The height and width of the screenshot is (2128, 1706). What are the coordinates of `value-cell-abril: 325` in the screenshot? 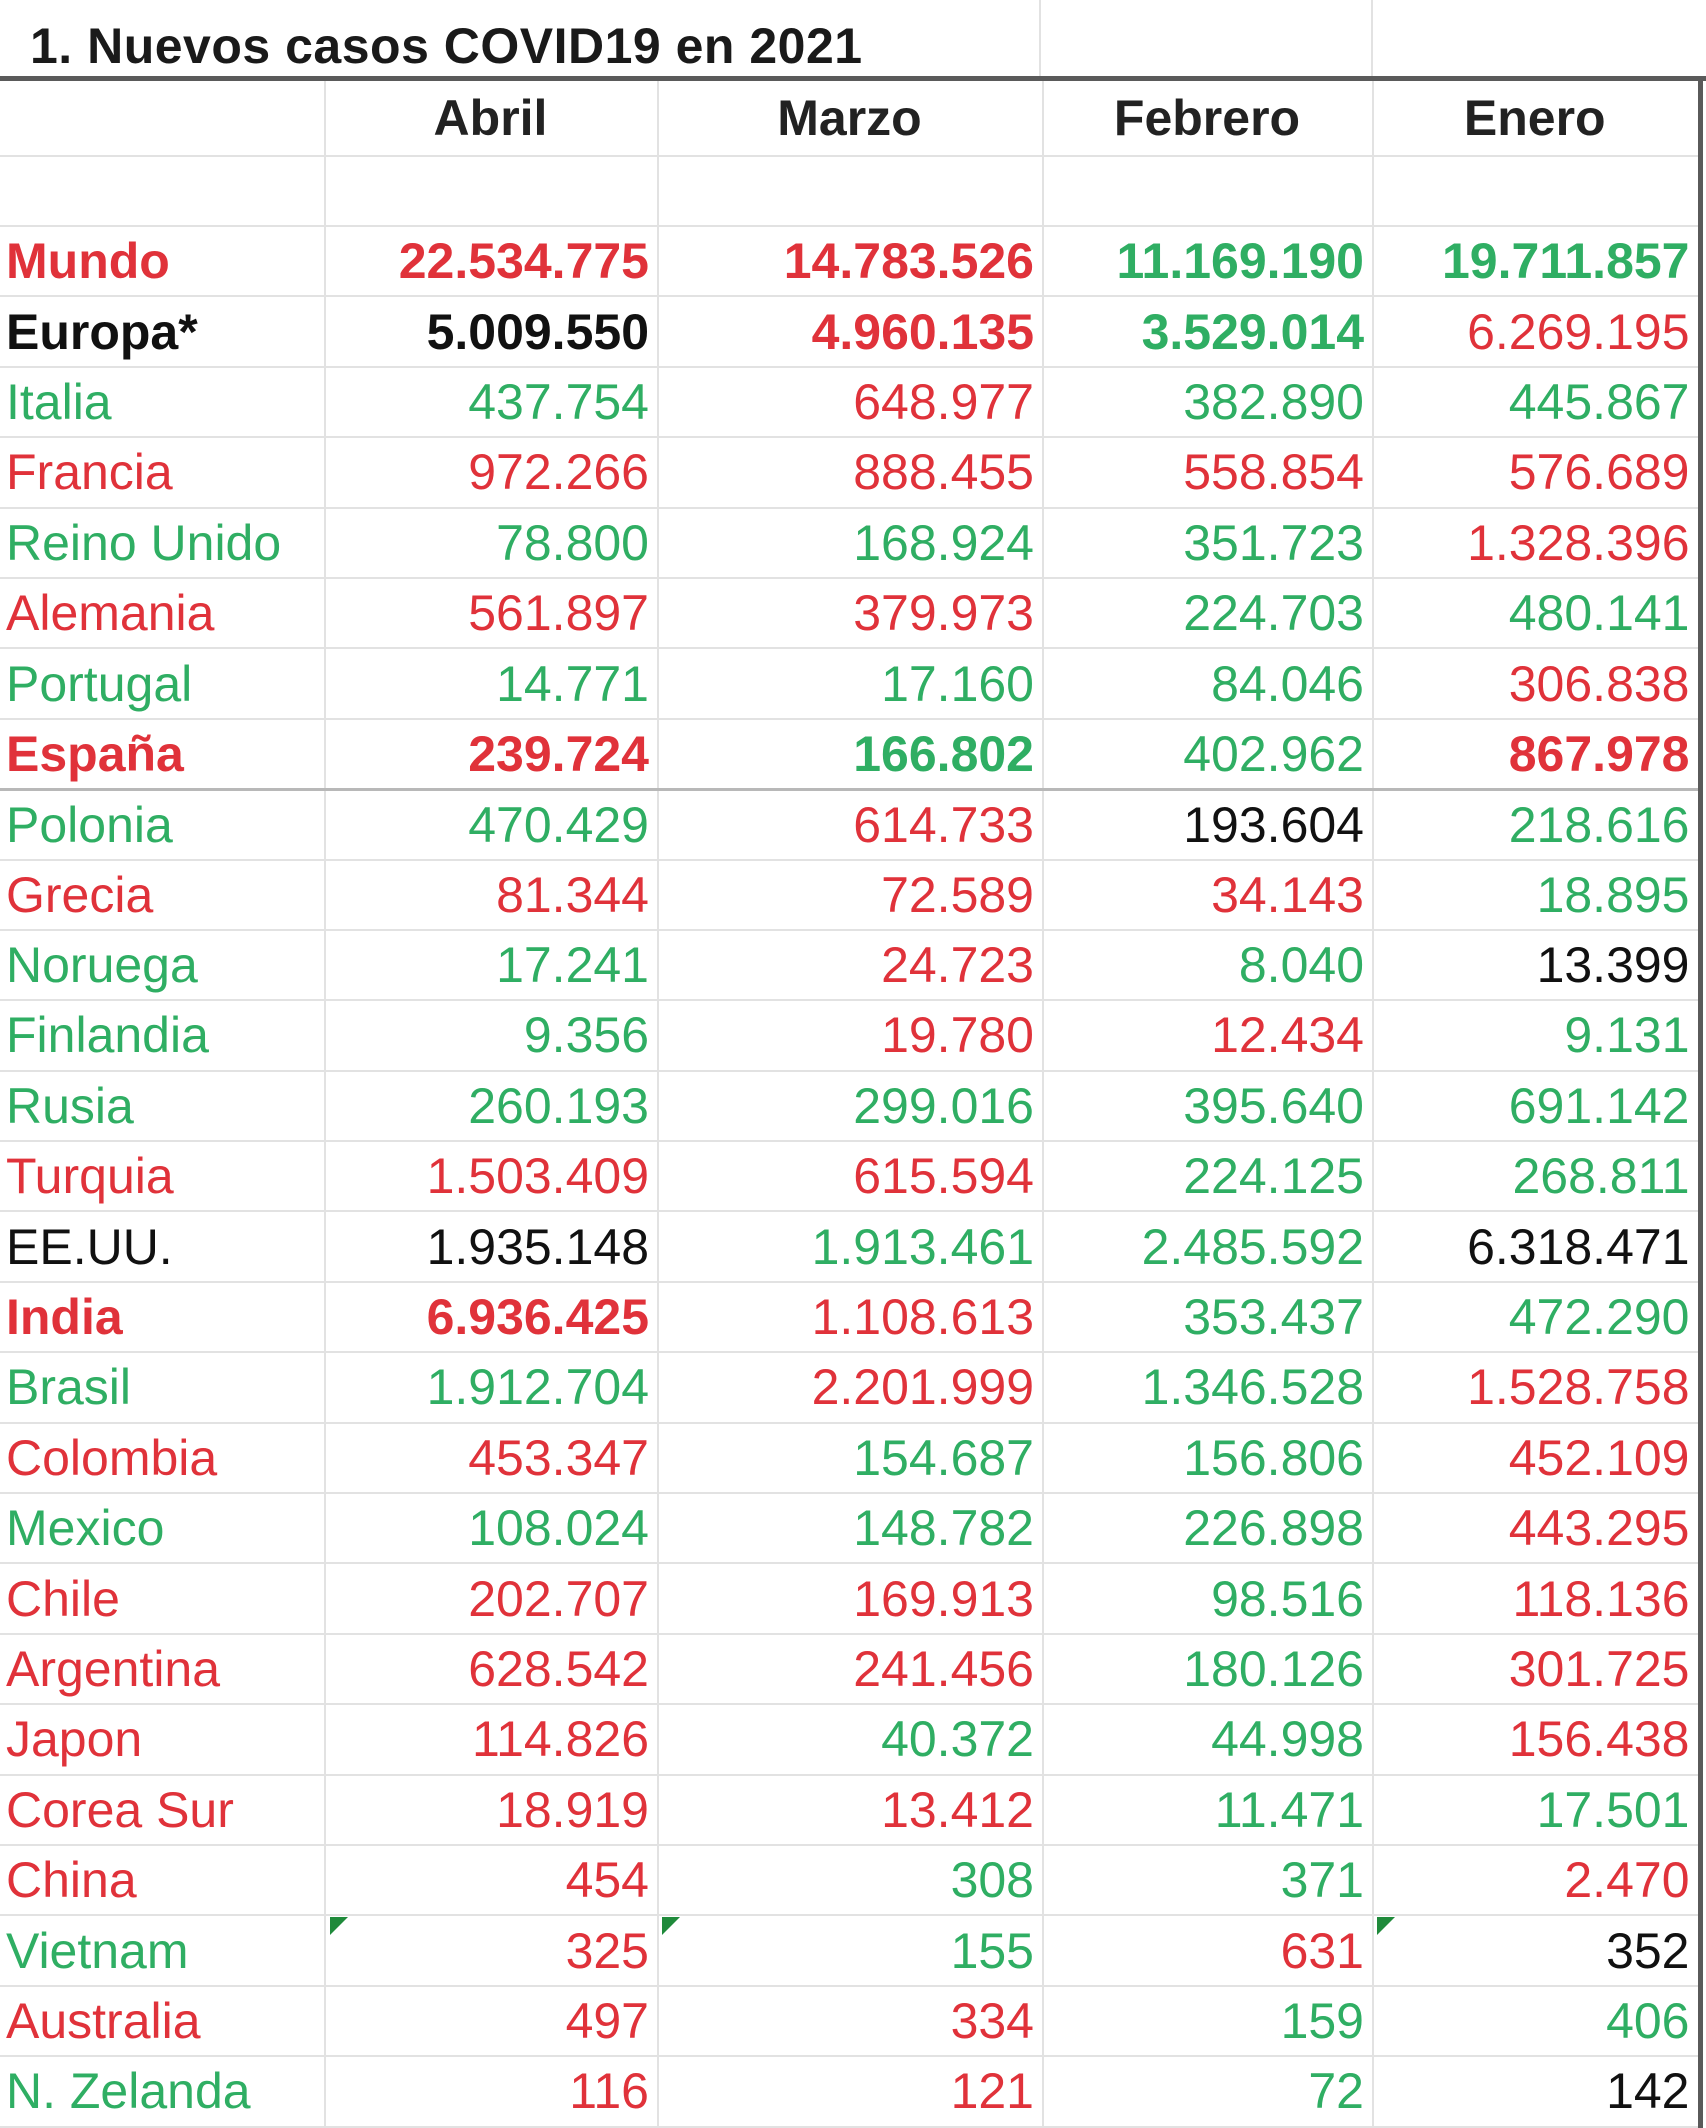 It's located at (492, 1951).